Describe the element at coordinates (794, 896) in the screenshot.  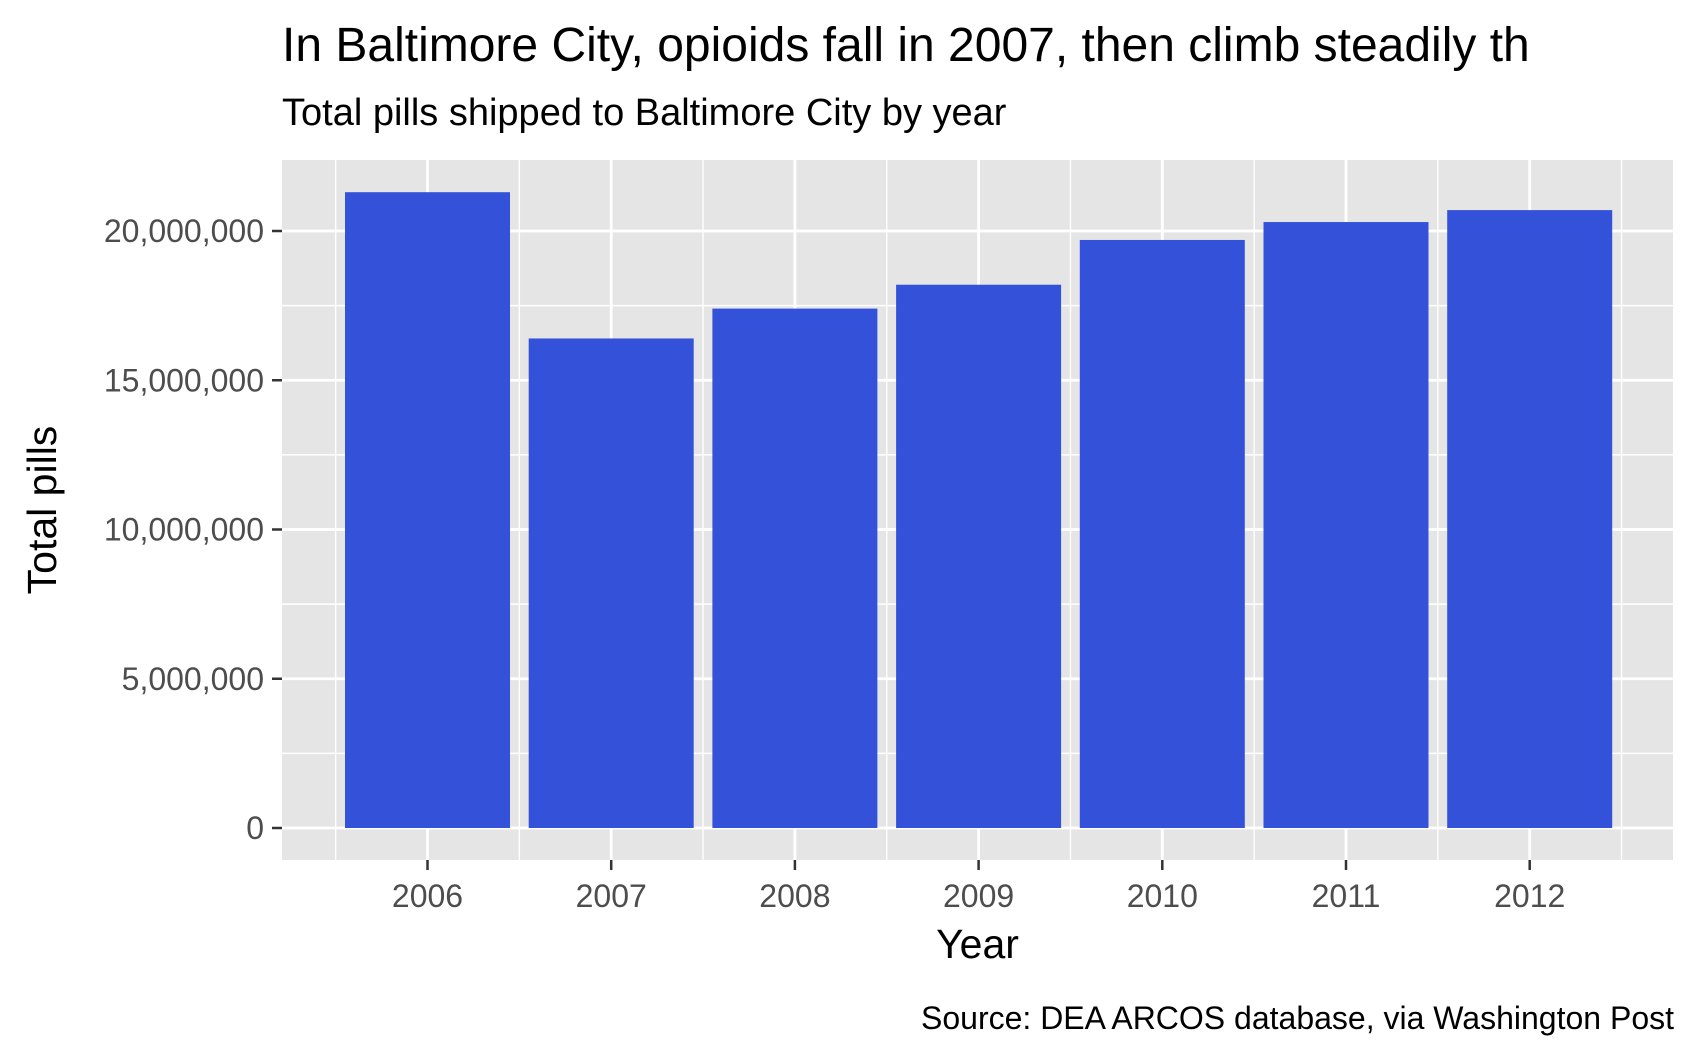
I see `x-tick-label: 2008` at that location.